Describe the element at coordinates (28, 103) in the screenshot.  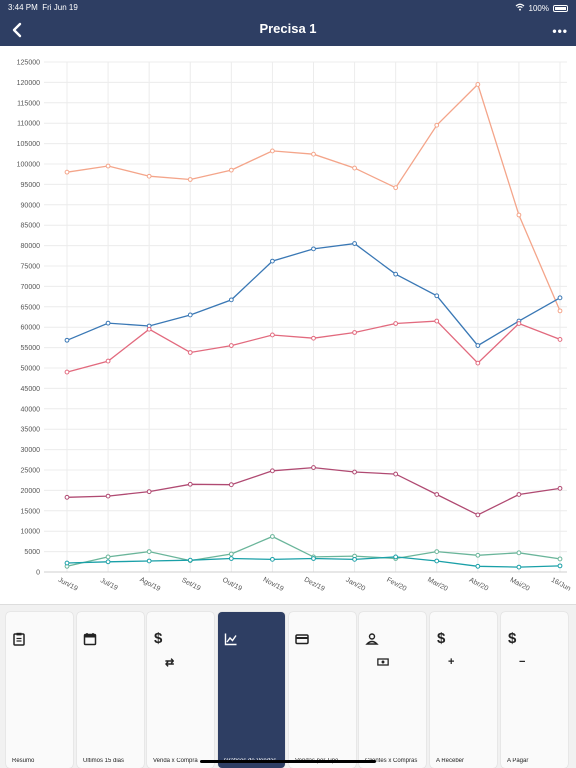
I see `y-tick-label: 115000` at that location.